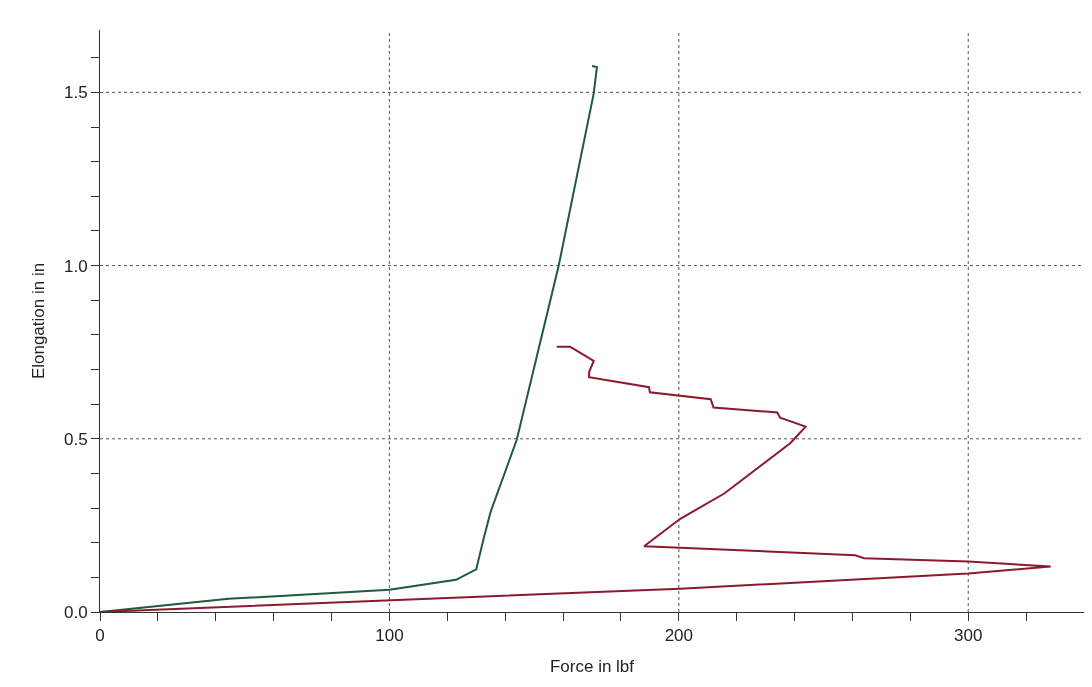 The width and height of the screenshot is (1092, 687). Describe the element at coordinates (389, 636) in the screenshot. I see `x-tick-label: 100` at that location.